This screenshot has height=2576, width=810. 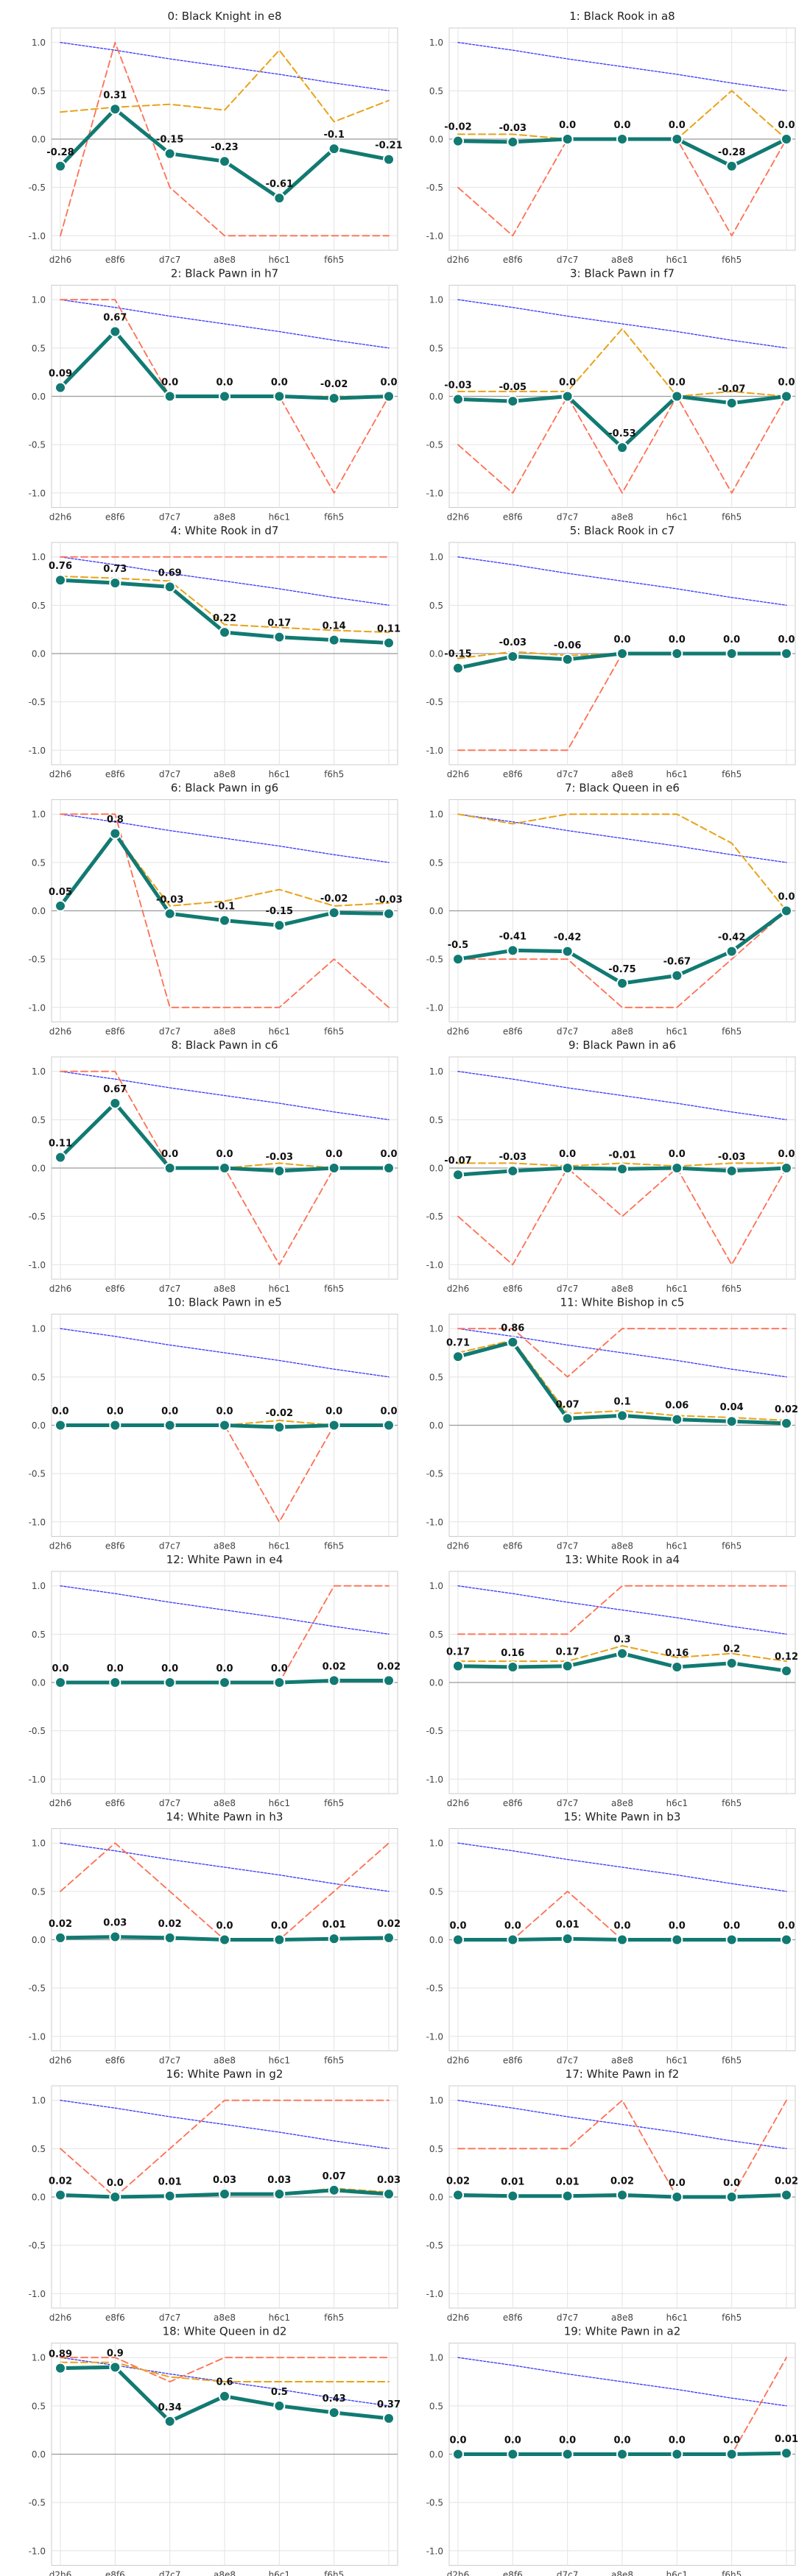 I want to click on data-label: 0.22, so click(x=224, y=618).